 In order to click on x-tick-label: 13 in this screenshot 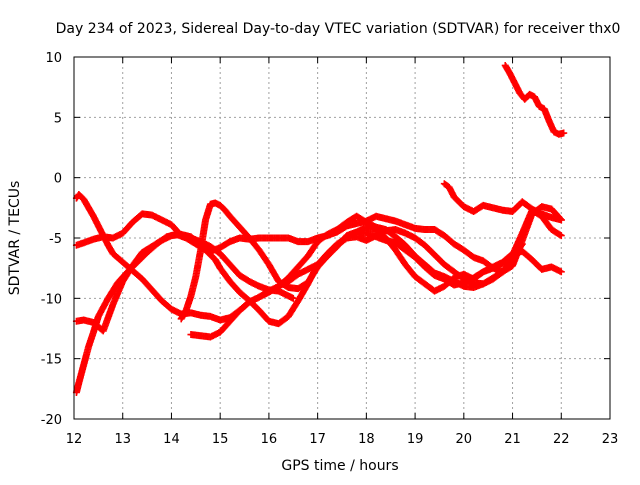, I will do `click(122, 439)`.